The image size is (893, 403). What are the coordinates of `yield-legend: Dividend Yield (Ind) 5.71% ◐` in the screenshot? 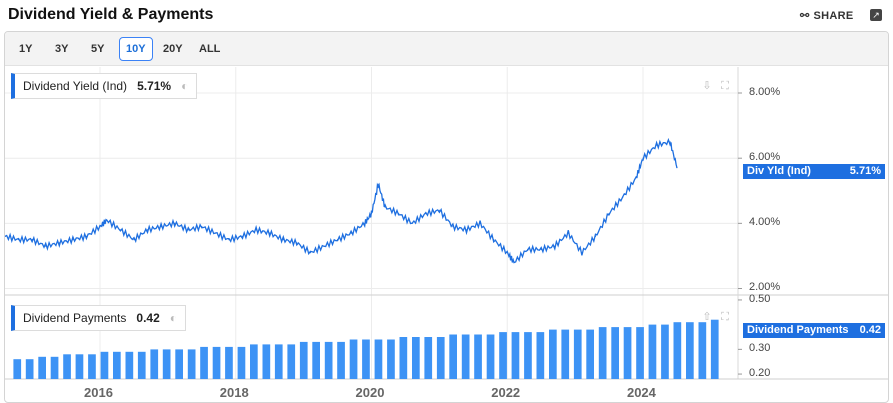 It's located at (104, 86).